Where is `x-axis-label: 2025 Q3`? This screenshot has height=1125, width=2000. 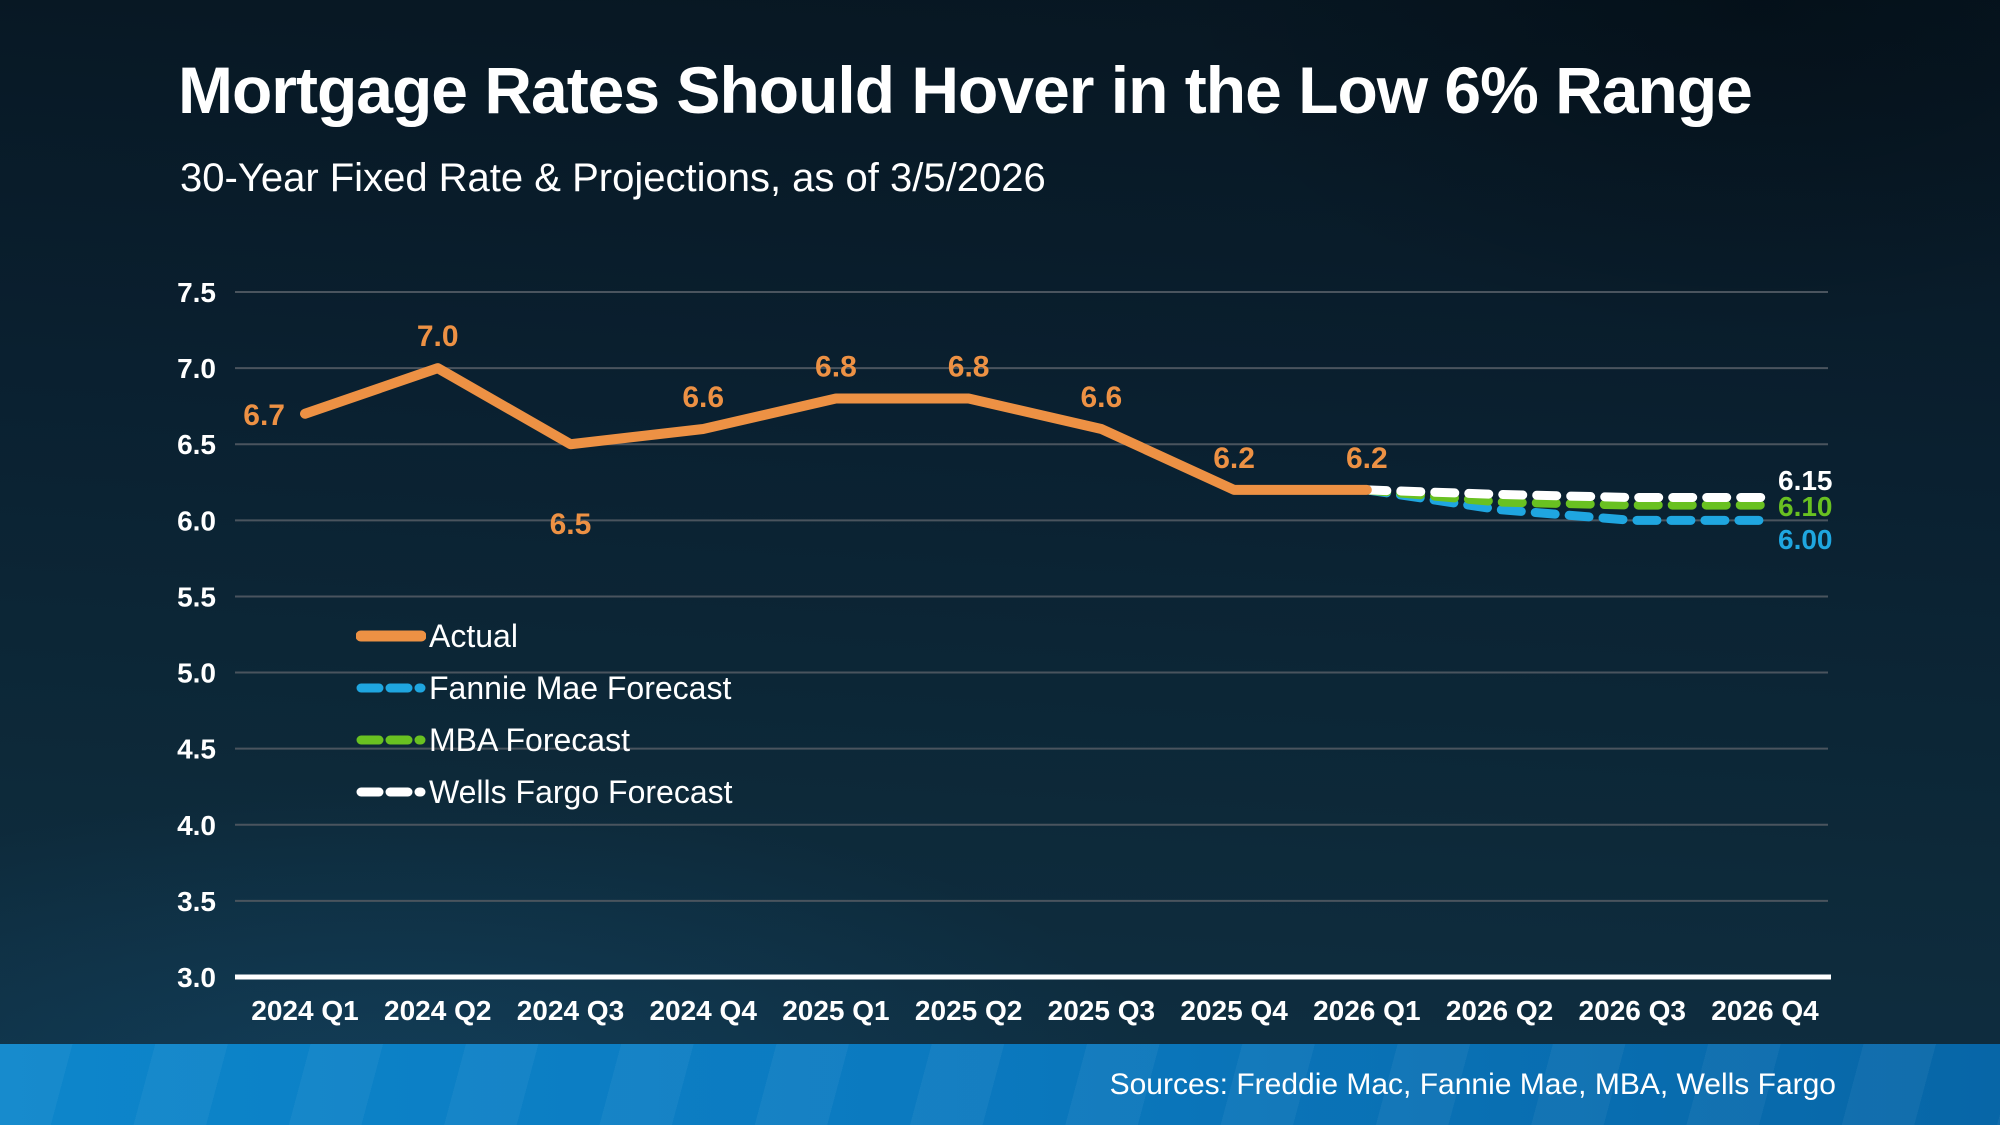
x-axis-label: 2025 Q3 is located at coordinates (1101, 1010).